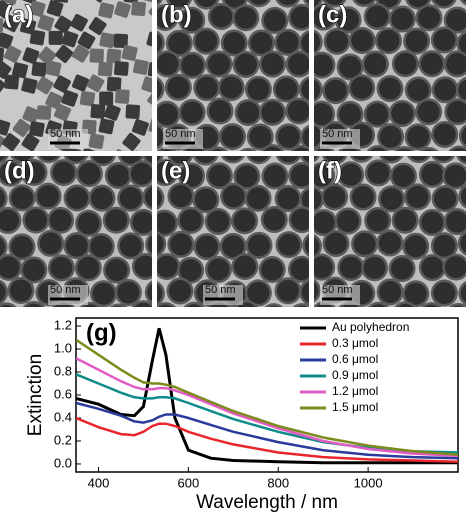 The image size is (466, 514). I want to click on x-tick-label: 800, so click(278, 482).